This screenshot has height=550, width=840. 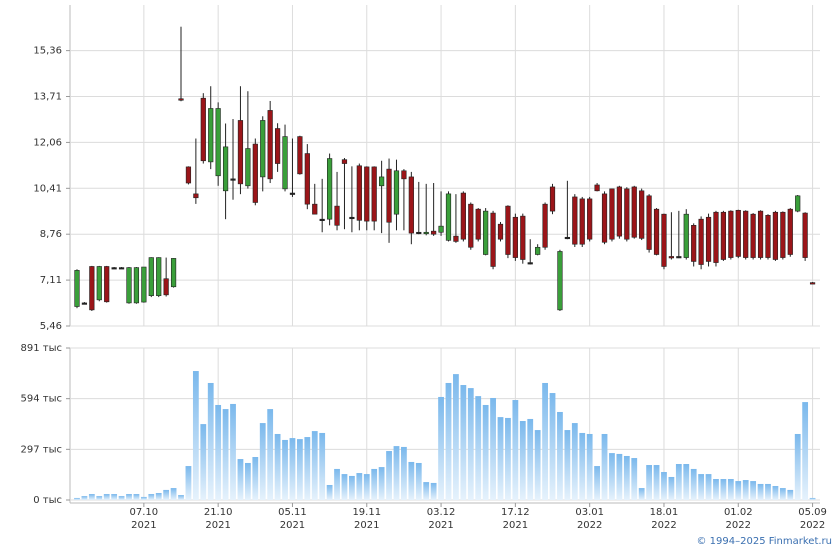 What do you see at coordinates (47, 97) in the screenshot?
I see `y-tick-label: 13,71` at bounding box center [47, 97].